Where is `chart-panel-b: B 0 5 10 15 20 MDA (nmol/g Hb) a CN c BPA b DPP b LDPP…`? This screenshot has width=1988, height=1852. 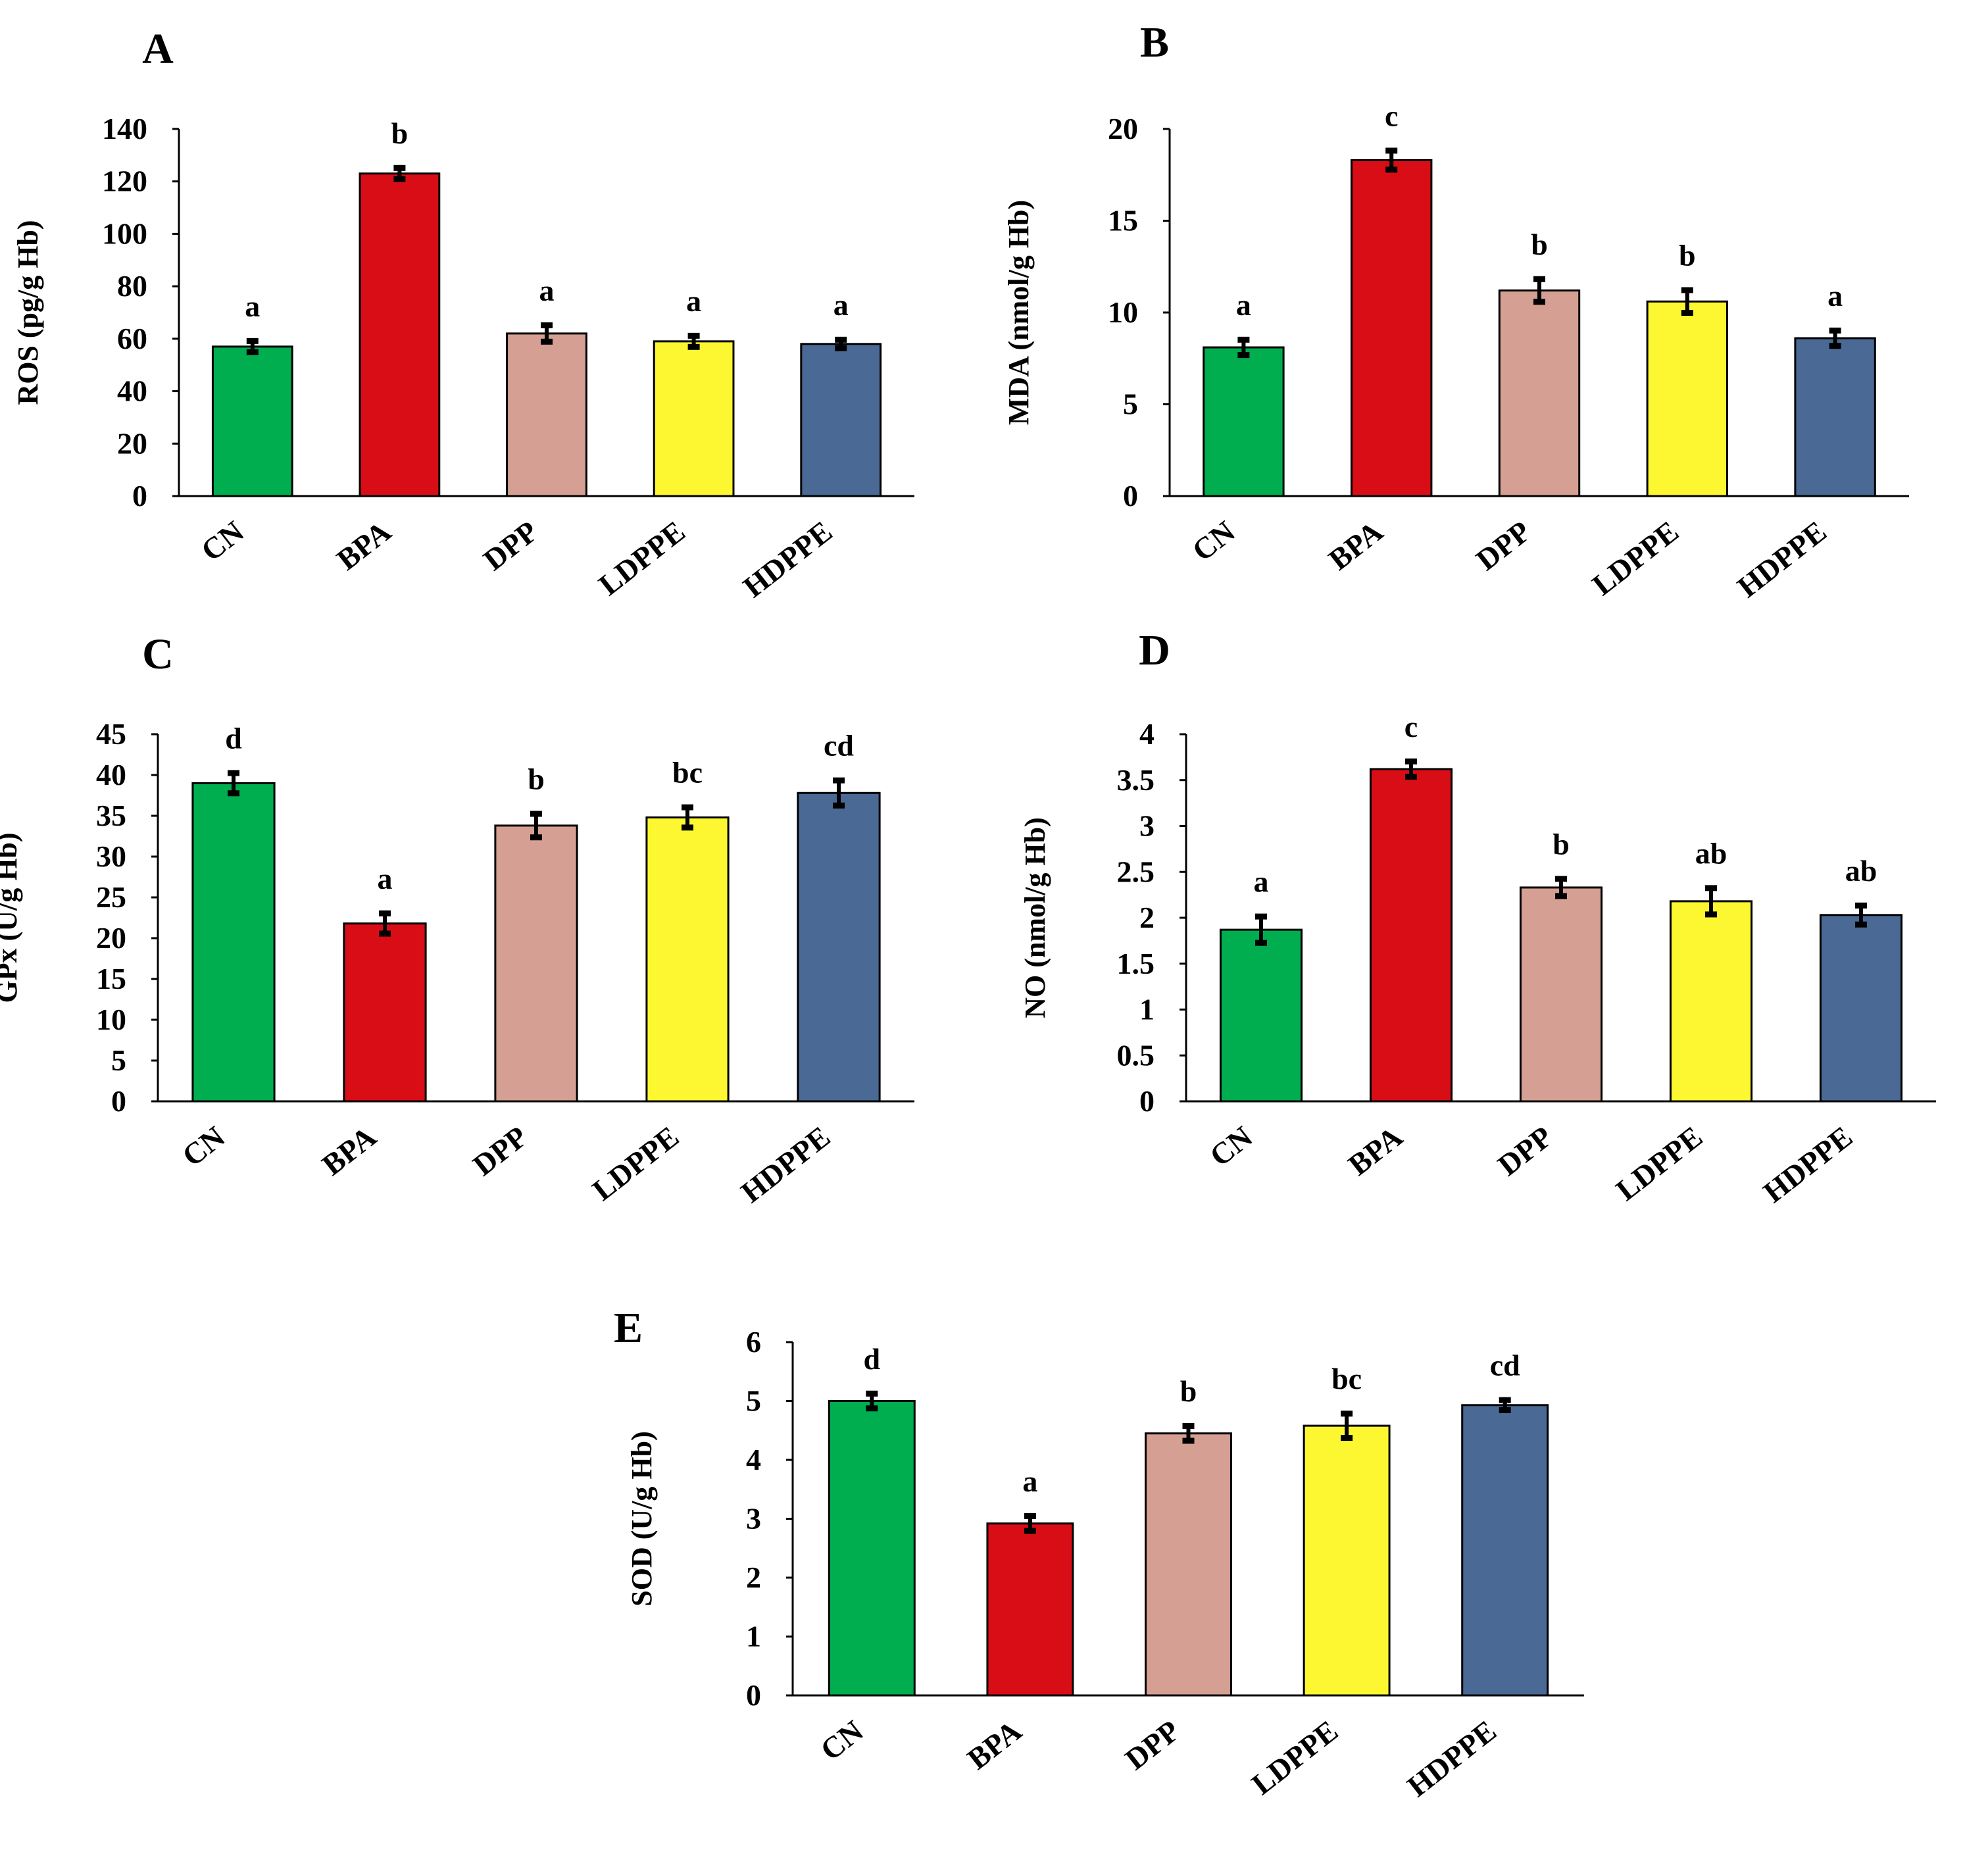
chart-panel-b: B 0 5 10 15 20 MDA (nmol/g Hb) a CN c BPA b DPP b LDPP… is located at coordinates (1456, 311).